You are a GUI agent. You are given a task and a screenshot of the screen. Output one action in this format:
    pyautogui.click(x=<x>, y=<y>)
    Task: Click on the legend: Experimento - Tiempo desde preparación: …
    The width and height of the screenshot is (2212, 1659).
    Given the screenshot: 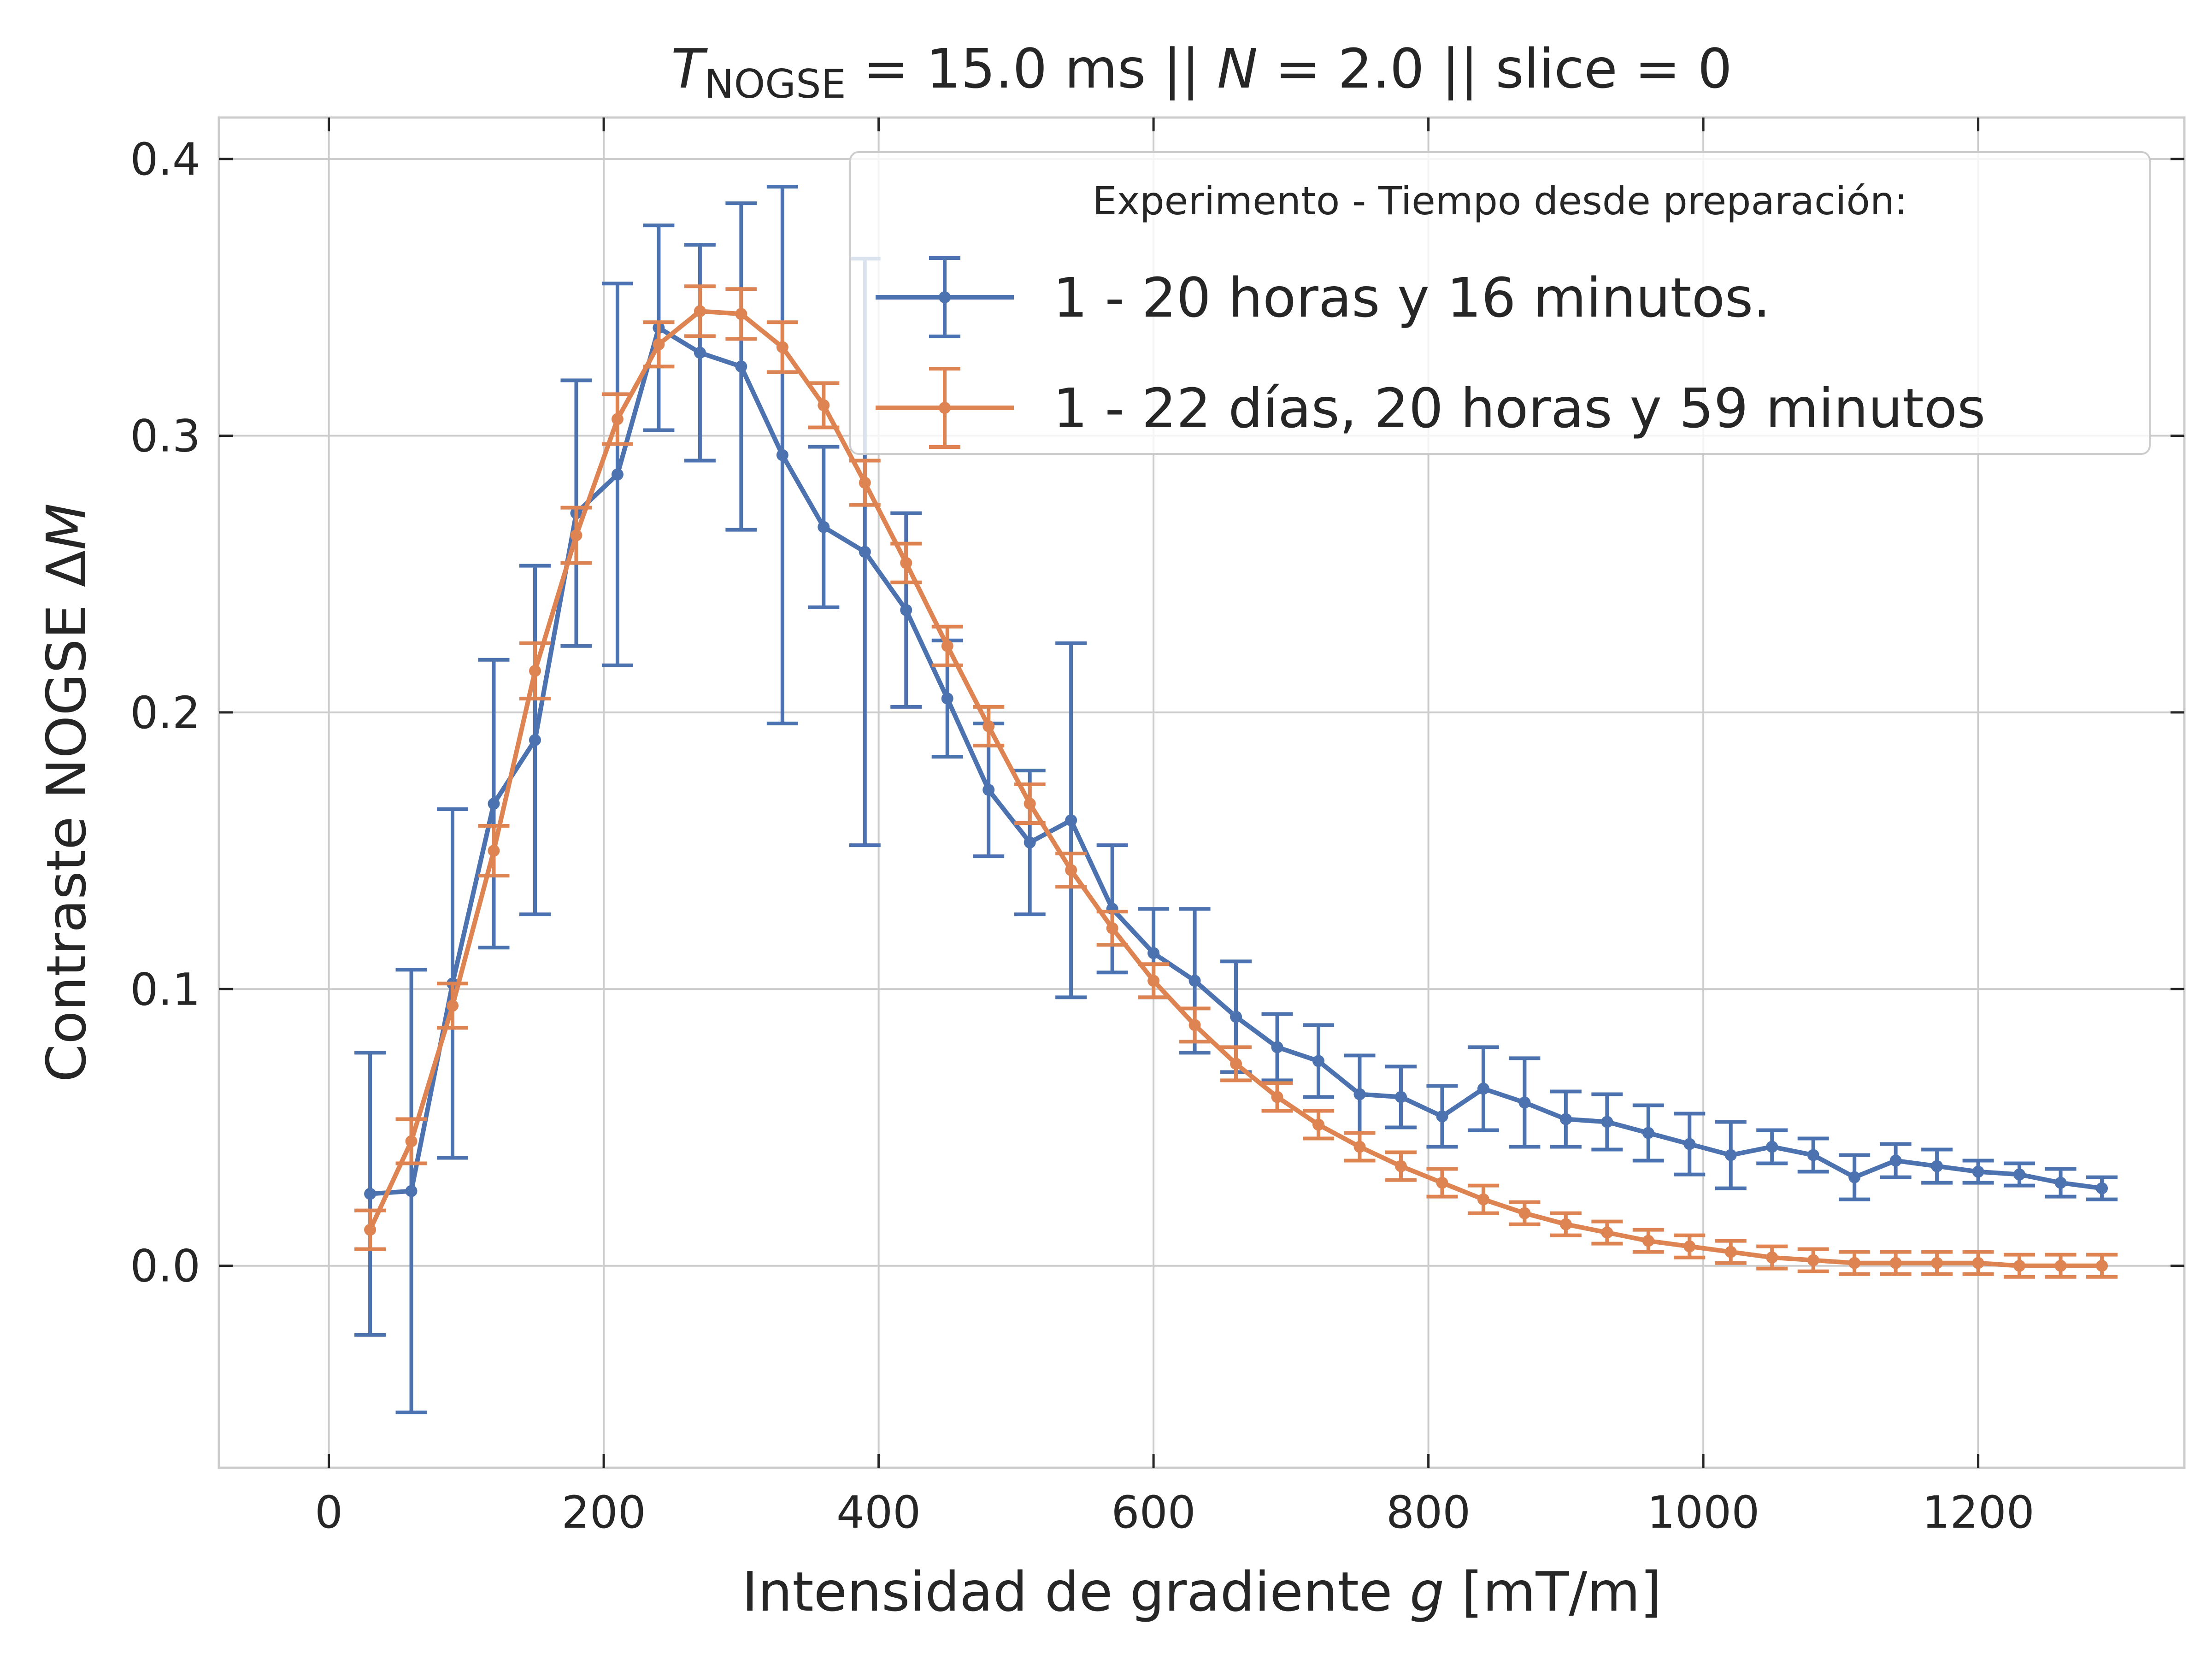 What is the action you would take?
    pyautogui.click(x=1500, y=303)
    